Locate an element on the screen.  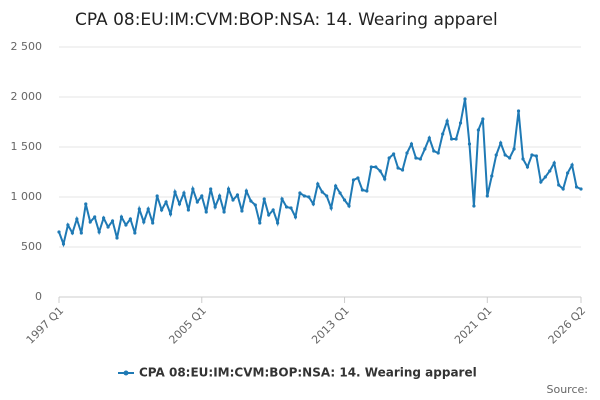
legend-marker is located at coordinates (126, 373).